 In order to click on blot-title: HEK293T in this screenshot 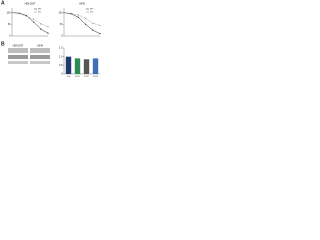, I will do `click(18, 46)`.